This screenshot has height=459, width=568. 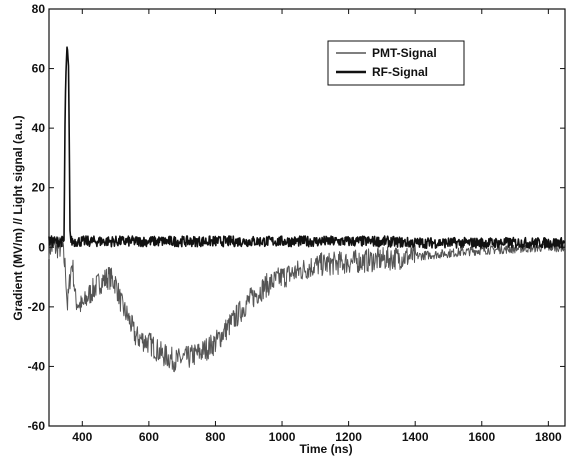 What do you see at coordinates (548, 437) in the screenshot?
I see `x-tick-label: 1800` at bounding box center [548, 437].